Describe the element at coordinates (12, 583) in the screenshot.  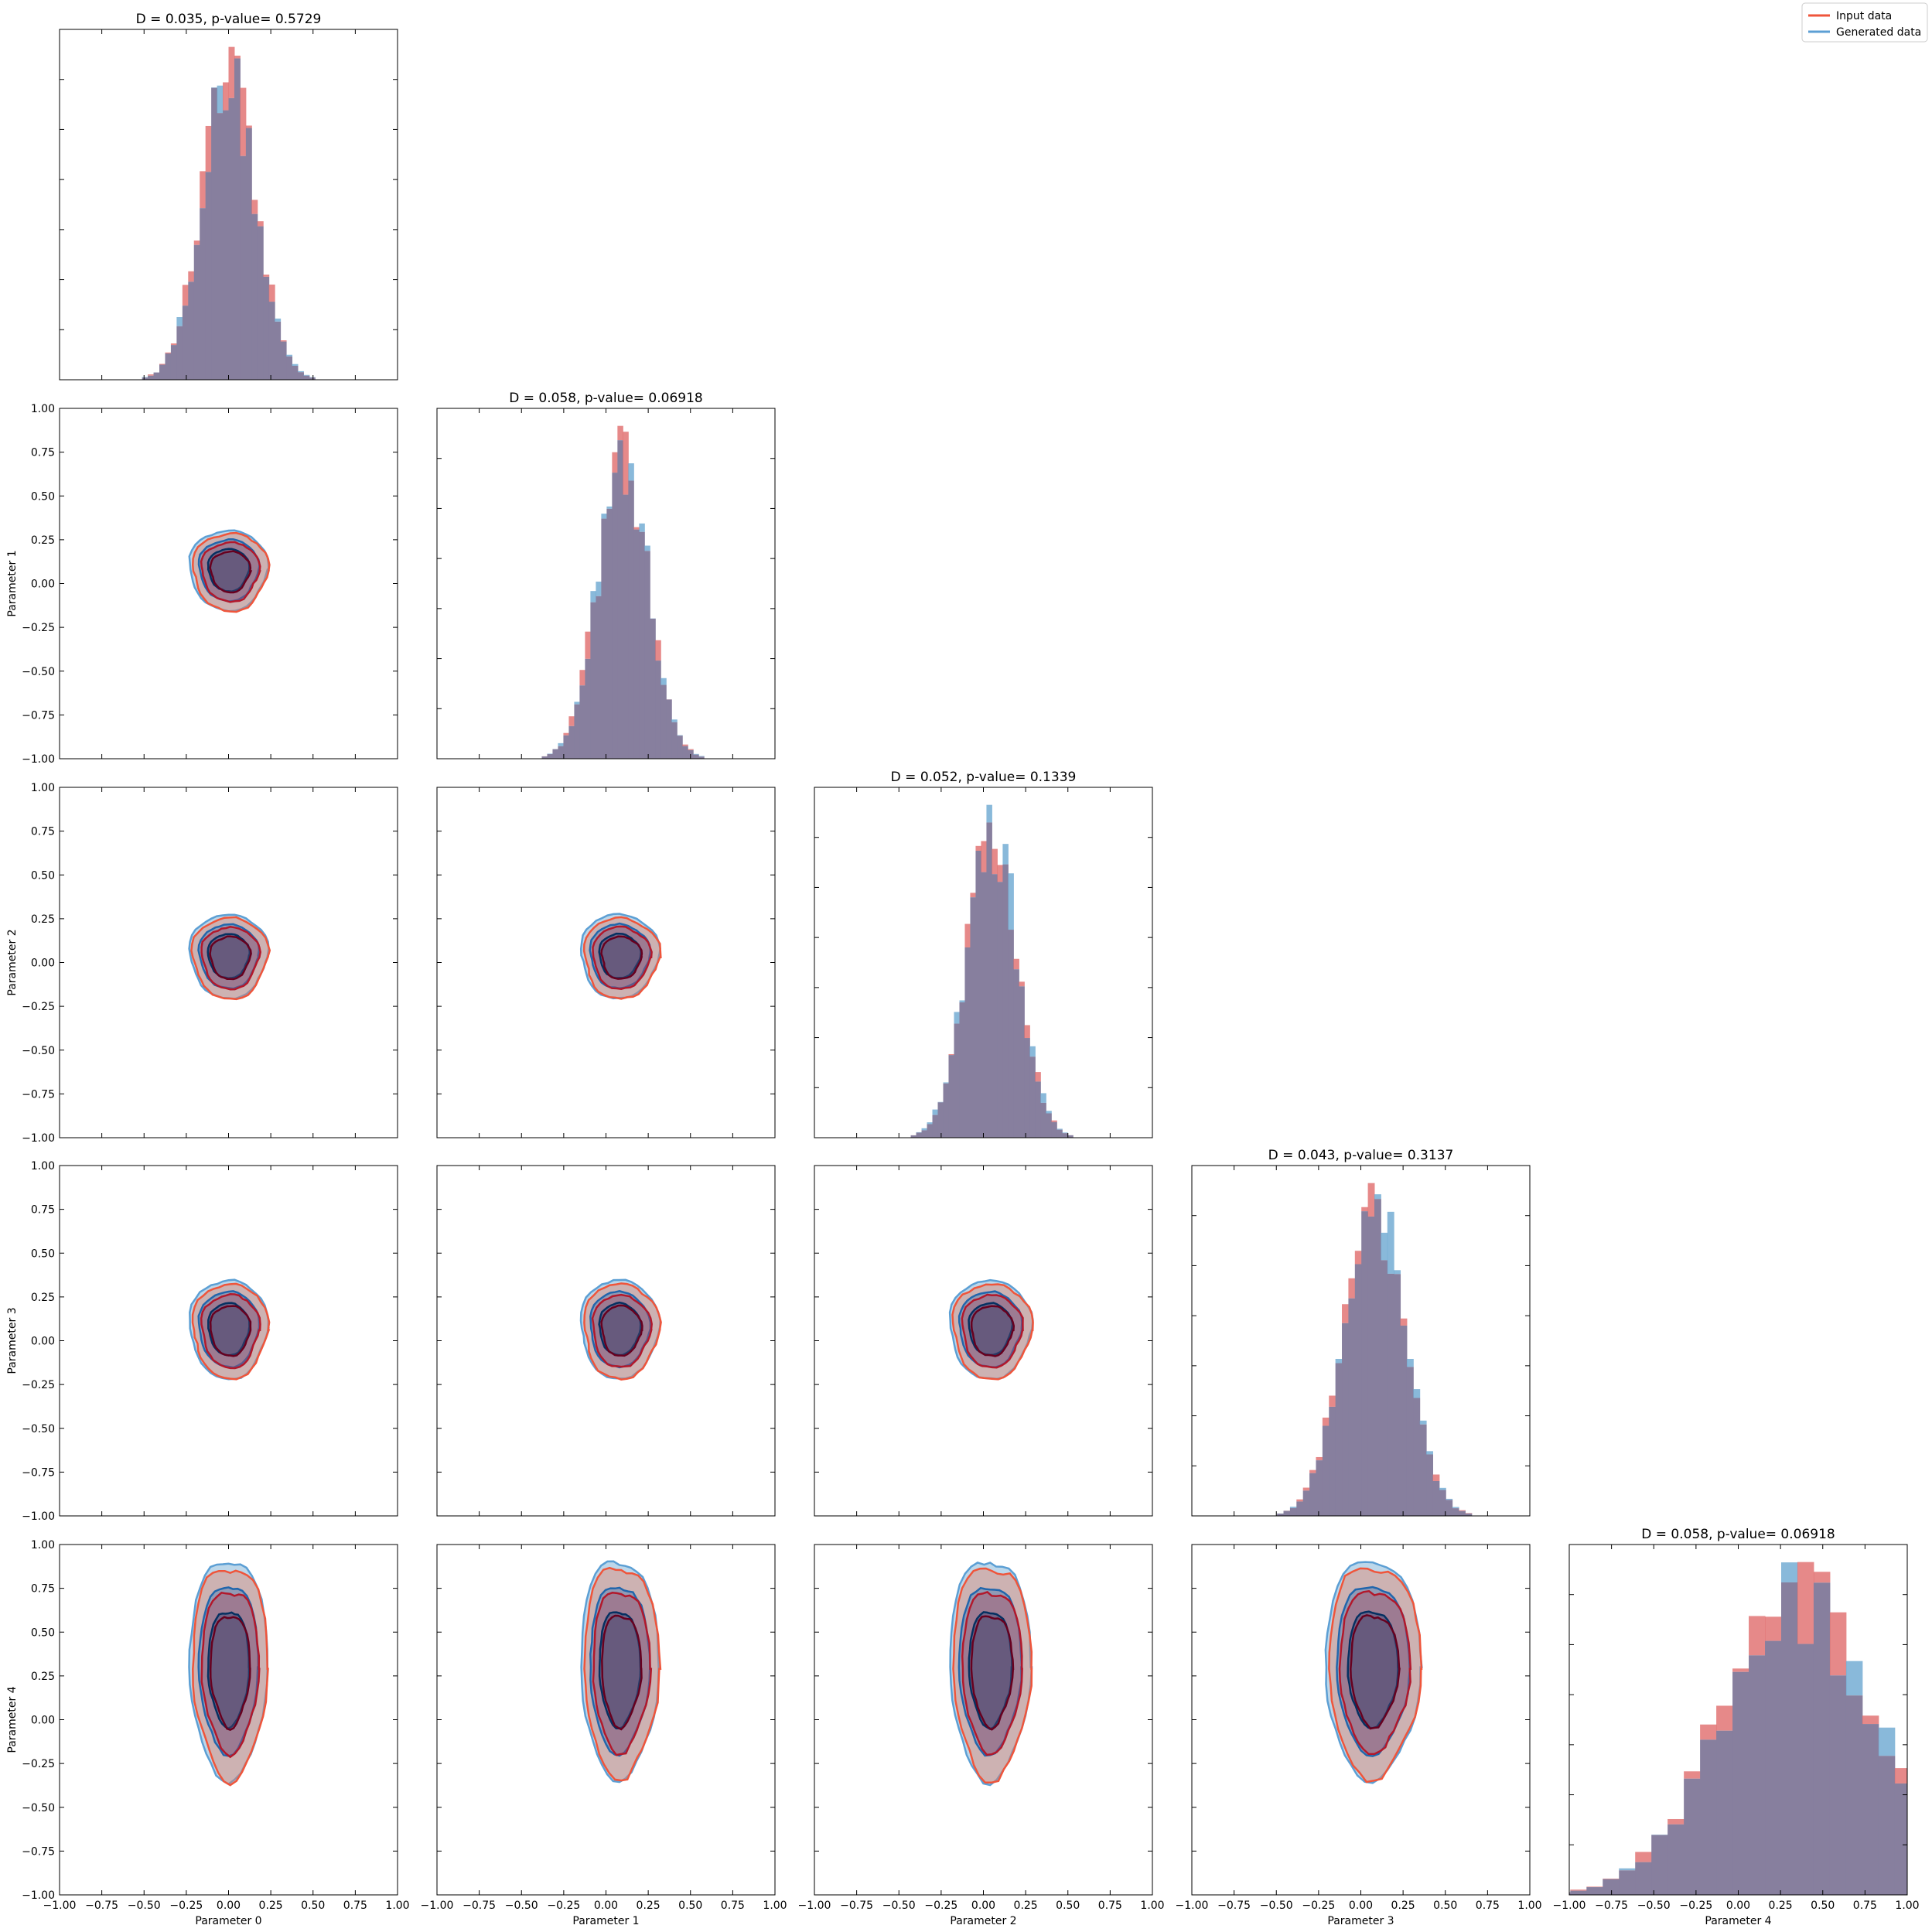
I see `y-axis-label: Parameter 1` at that location.